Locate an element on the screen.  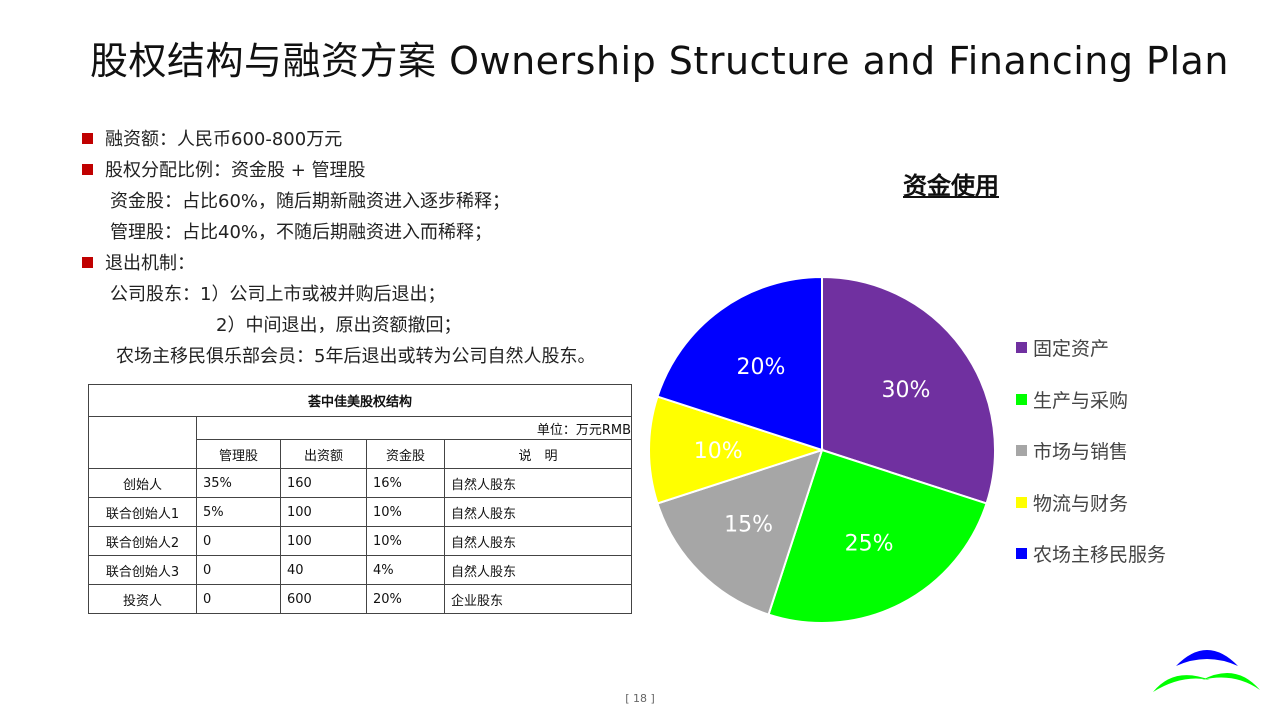
legend-item: 固定资产 is located at coordinates (1091, 360).